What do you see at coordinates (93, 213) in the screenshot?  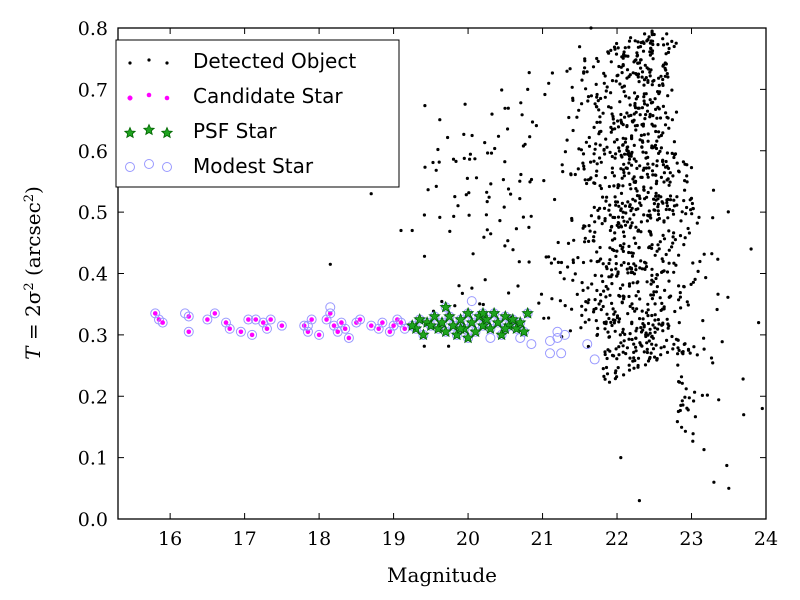 I see `y-tick-label: 0.5` at bounding box center [93, 213].